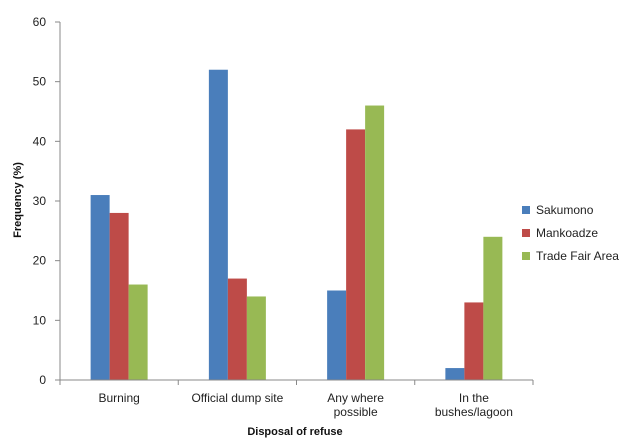 The image size is (627, 439). What do you see at coordinates (567, 233) in the screenshot?
I see `legend-label: Mankoadze` at bounding box center [567, 233].